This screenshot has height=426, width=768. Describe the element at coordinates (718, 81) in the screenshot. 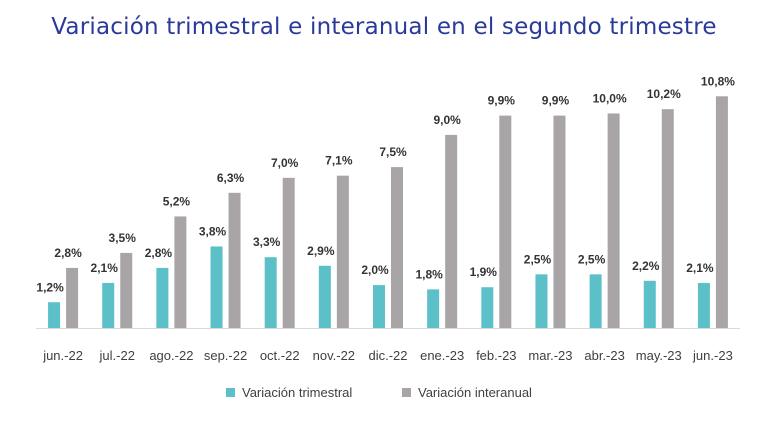

I see `data-label-interanual-jun.-23: 10,8%` at that location.